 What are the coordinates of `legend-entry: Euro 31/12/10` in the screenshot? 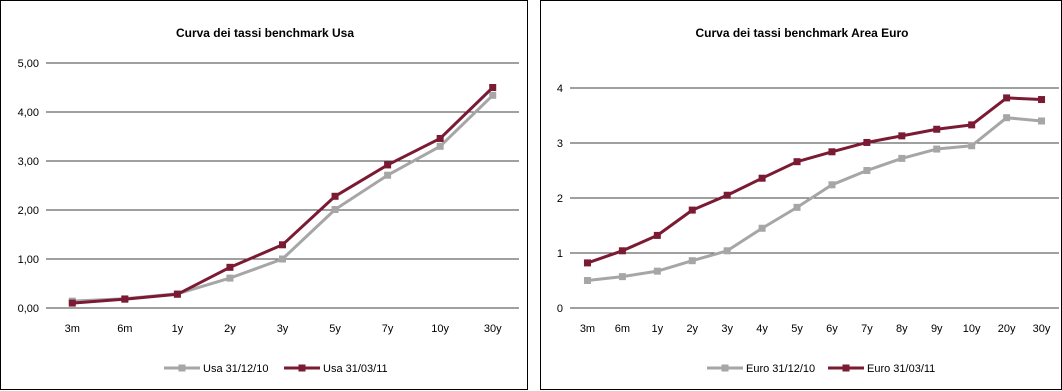 It's located at (761, 369).